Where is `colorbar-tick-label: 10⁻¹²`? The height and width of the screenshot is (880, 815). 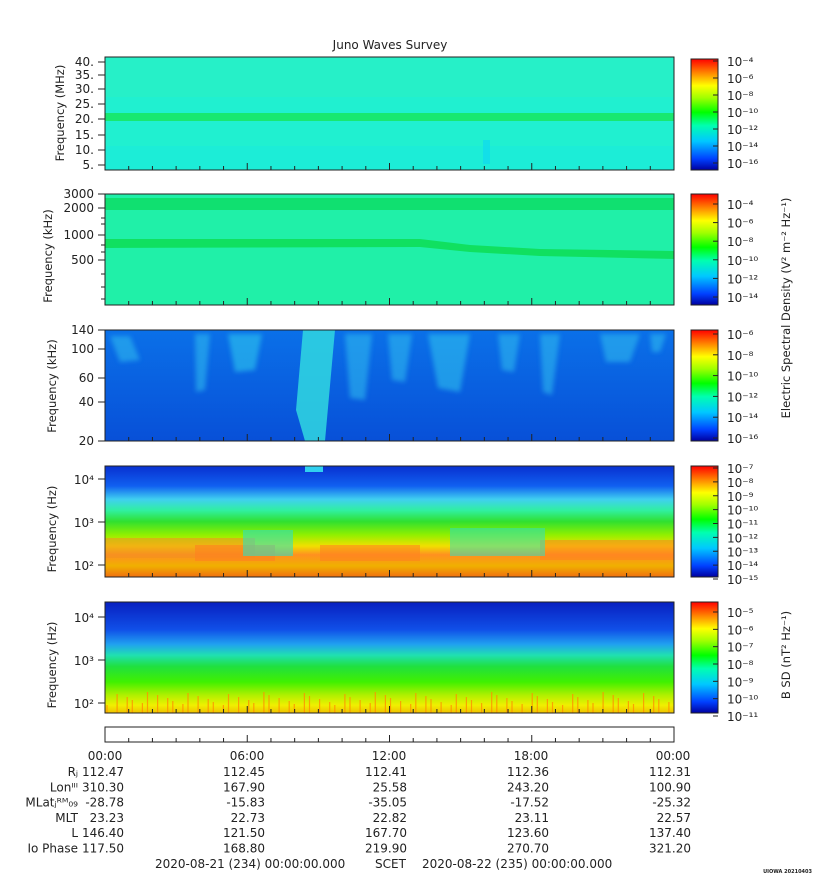 colorbar-tick-label: 10⁻¹² is located at coordinates (742, 279).